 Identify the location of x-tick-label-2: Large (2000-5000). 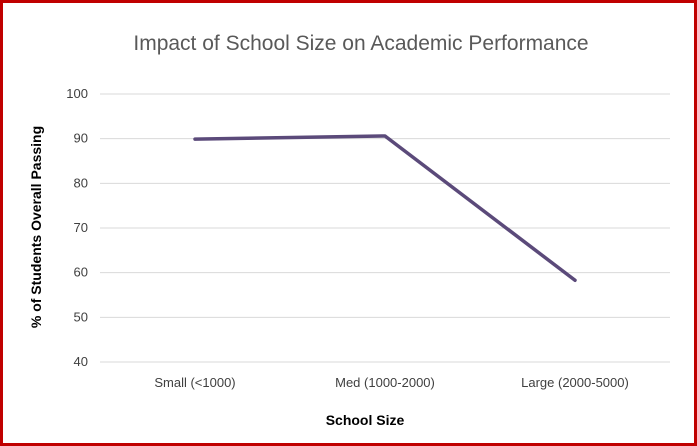
(575, 382).